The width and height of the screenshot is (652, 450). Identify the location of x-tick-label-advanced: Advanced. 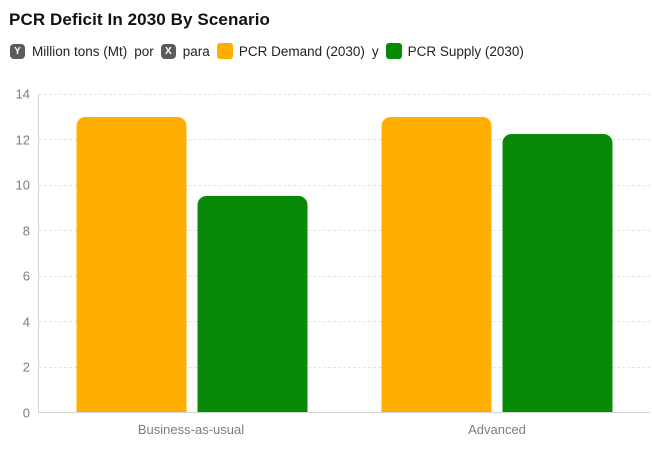
(497, 429).